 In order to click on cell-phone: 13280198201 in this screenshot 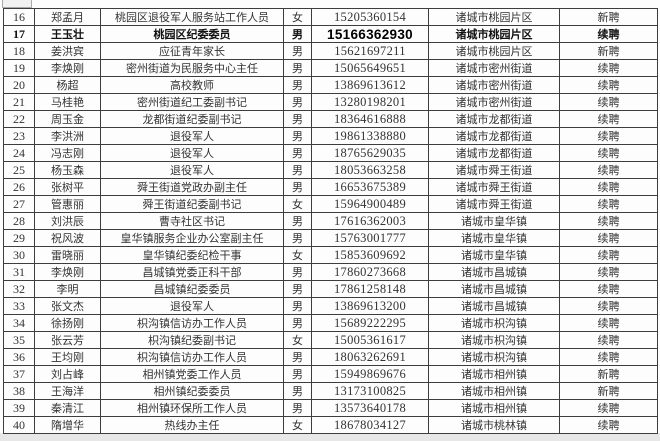, I will do `click(370, 102)`.